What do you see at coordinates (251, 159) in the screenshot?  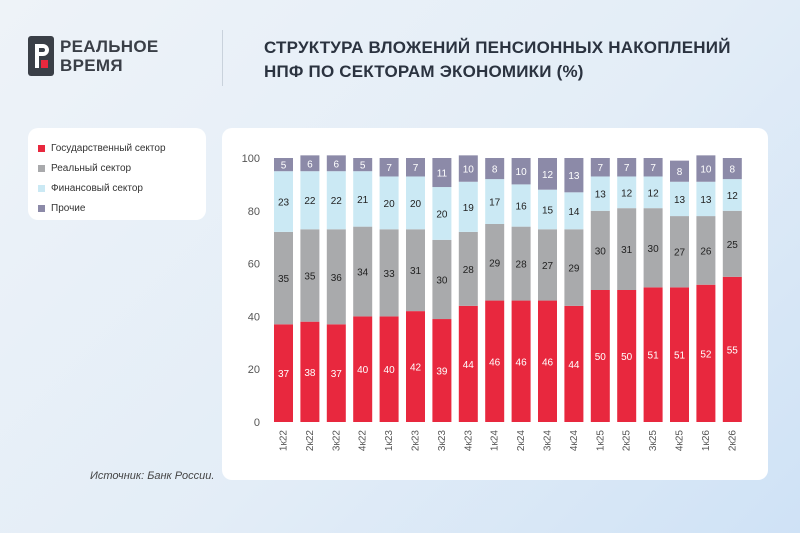 I see `y-tick-label: 100` at bounding box center [251, 159].